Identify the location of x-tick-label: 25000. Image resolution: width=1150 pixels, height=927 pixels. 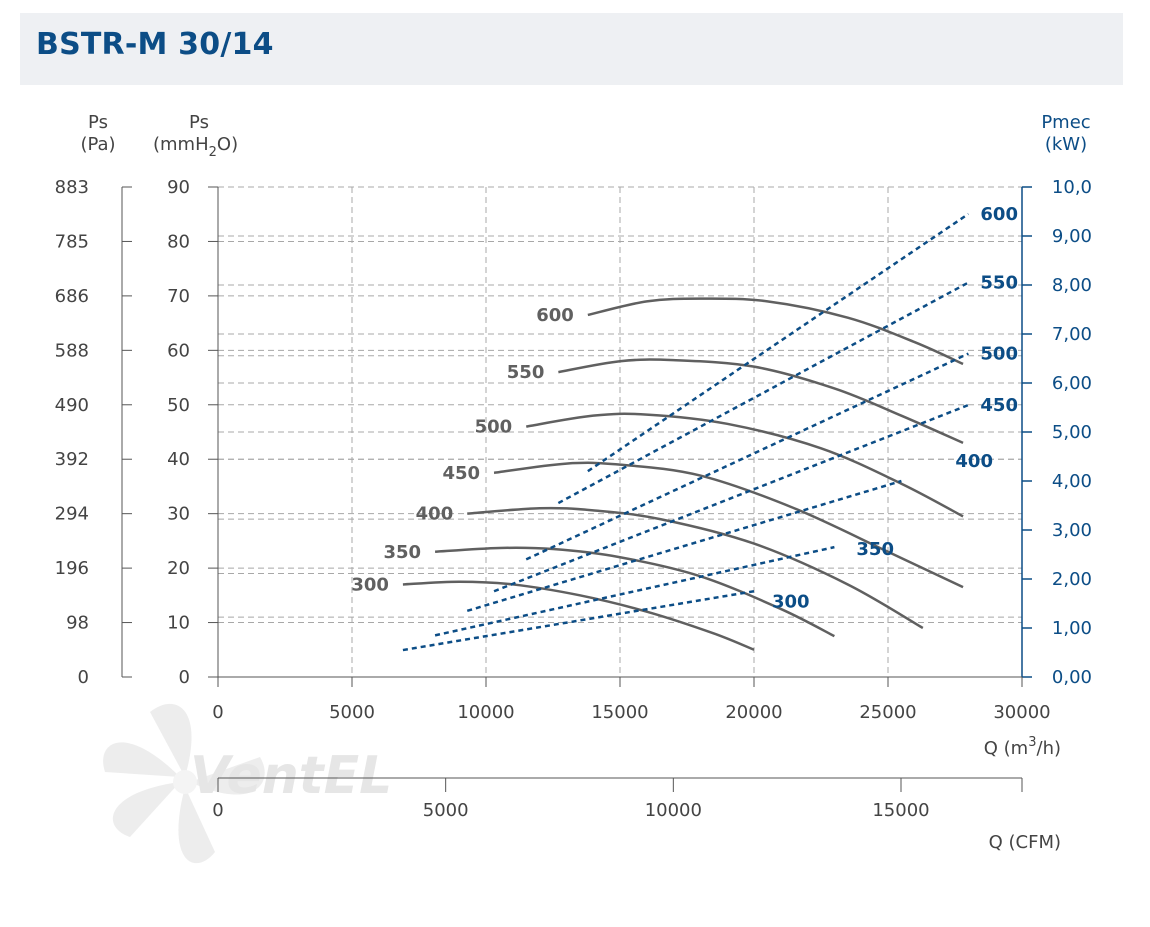
(887, 712).